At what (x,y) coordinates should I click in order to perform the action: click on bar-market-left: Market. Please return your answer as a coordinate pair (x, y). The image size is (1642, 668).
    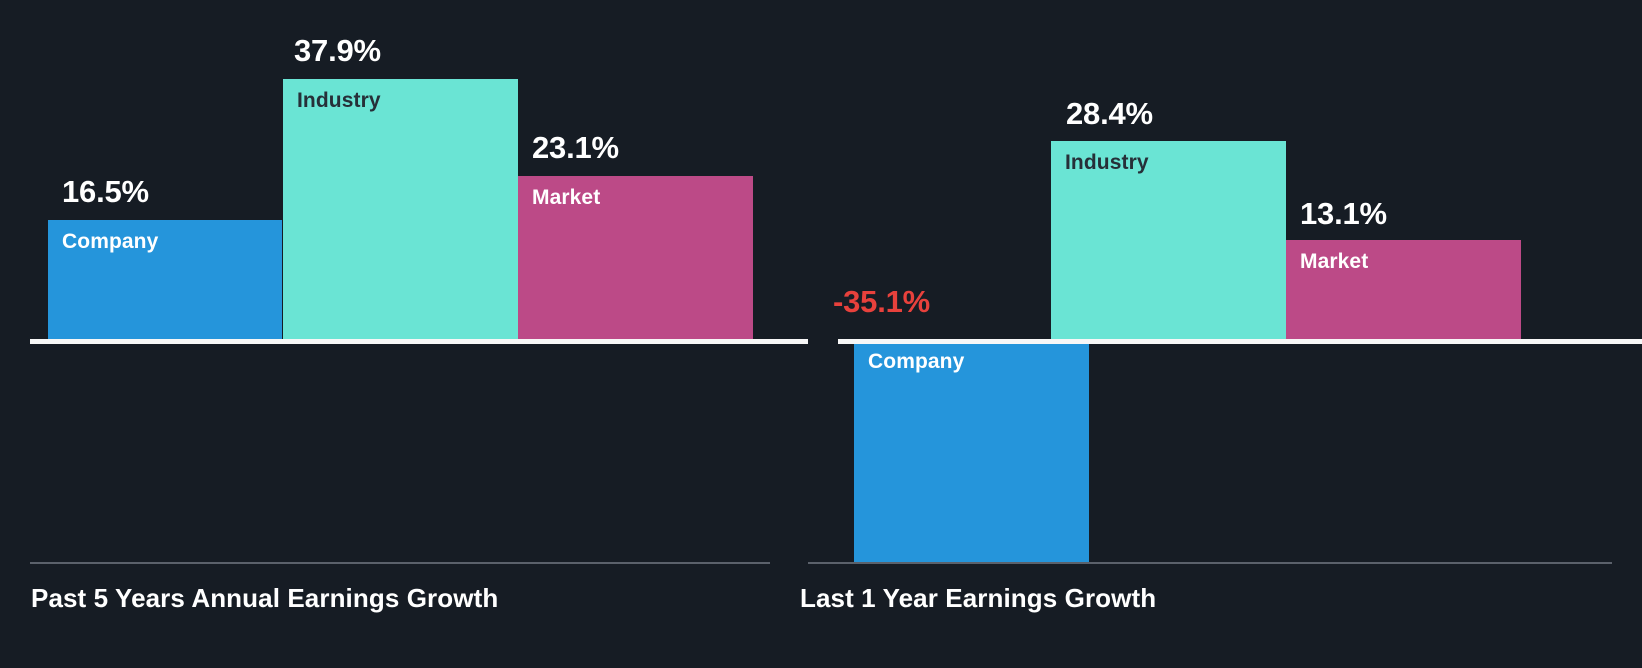
    Looking at the image, I should click on (635, 258).